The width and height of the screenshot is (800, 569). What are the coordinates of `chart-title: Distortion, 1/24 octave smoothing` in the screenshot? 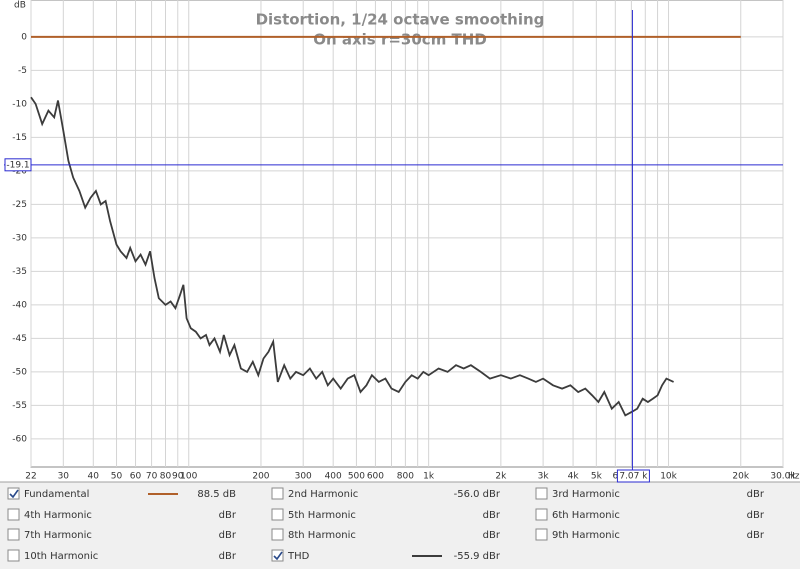 It's located at (400, 20).